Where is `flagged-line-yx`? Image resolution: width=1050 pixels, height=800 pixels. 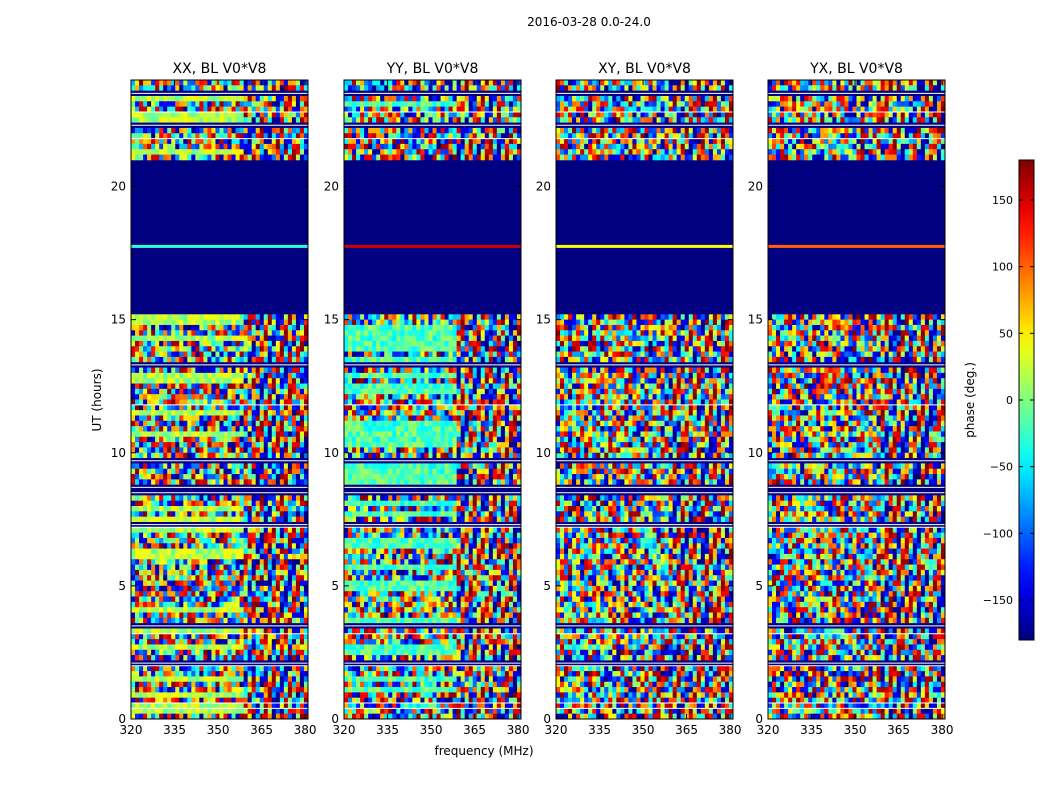
flagged-line-yx is located at coordinates (856, 246).